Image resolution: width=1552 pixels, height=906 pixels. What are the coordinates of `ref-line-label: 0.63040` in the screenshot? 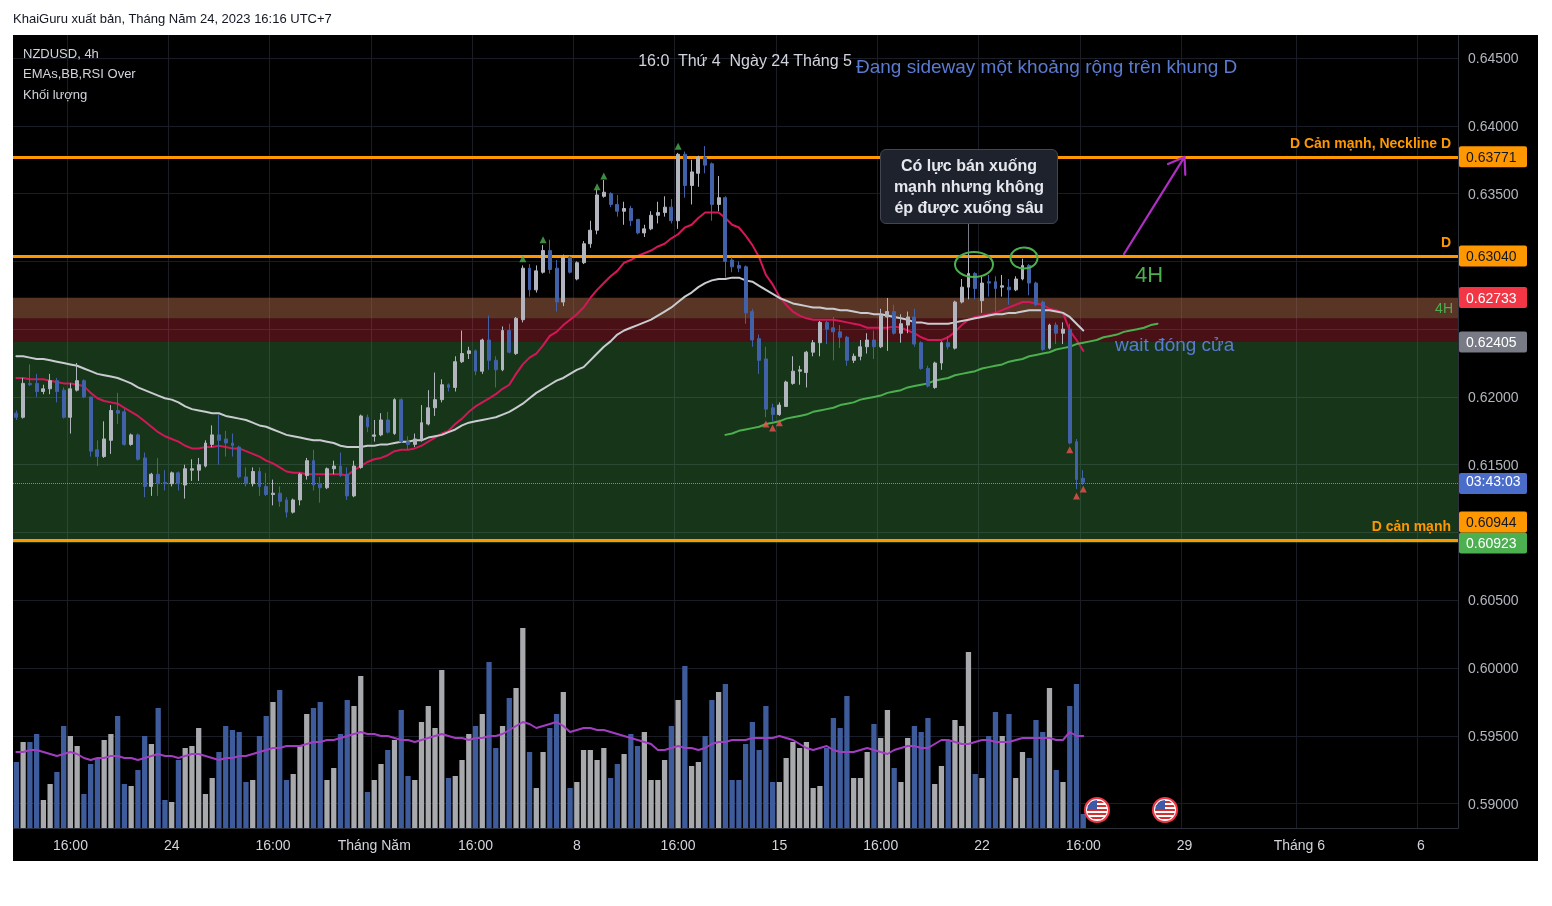 It's located at (1491, 255).